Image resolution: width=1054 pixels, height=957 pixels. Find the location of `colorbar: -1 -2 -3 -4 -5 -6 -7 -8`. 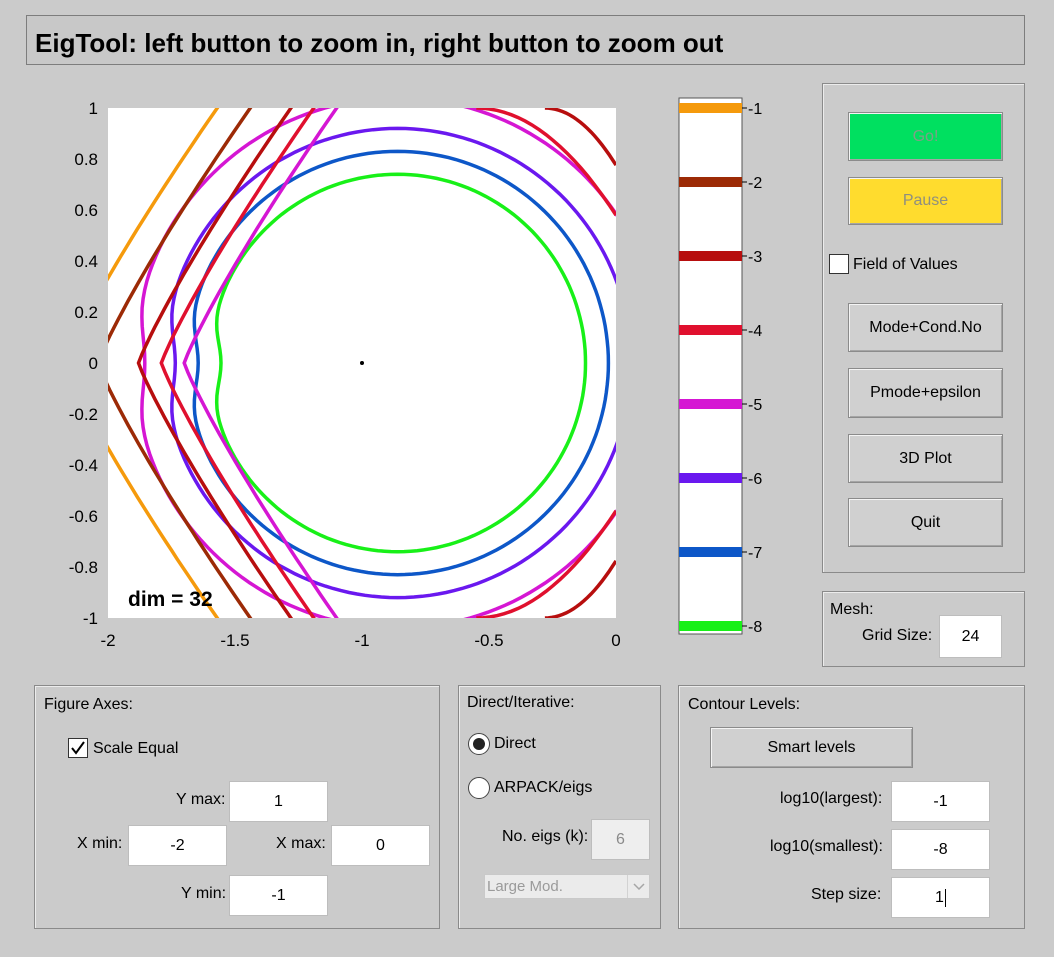

colorbar: -1 -2 -3 -4 -5 -6 -7 -8 is located at coordinates (720, 366).